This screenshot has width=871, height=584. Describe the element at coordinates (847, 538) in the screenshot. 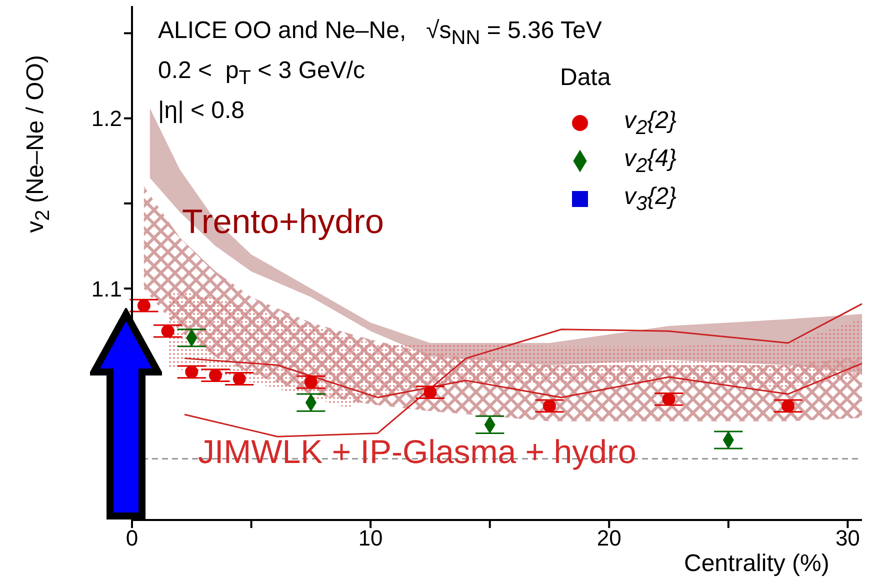

I see `x-tick-label: 30` at that location.